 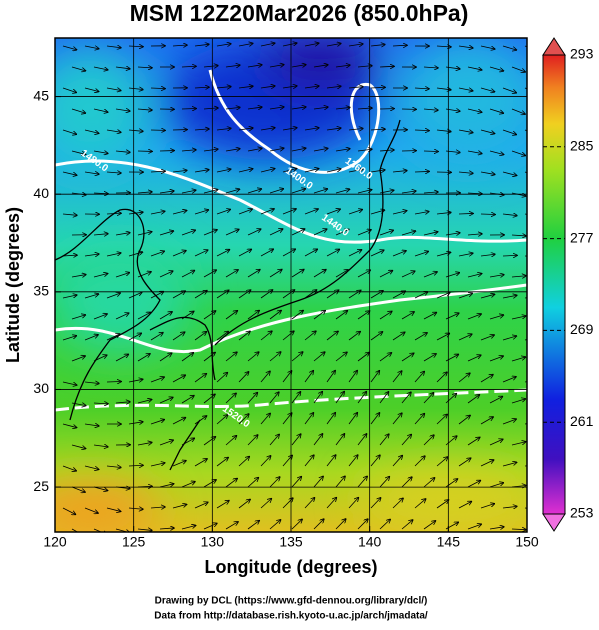 What do you see at coordinates (554, 284) in the screenshot?
I see `colorbar` at bounding box center [554, 284].